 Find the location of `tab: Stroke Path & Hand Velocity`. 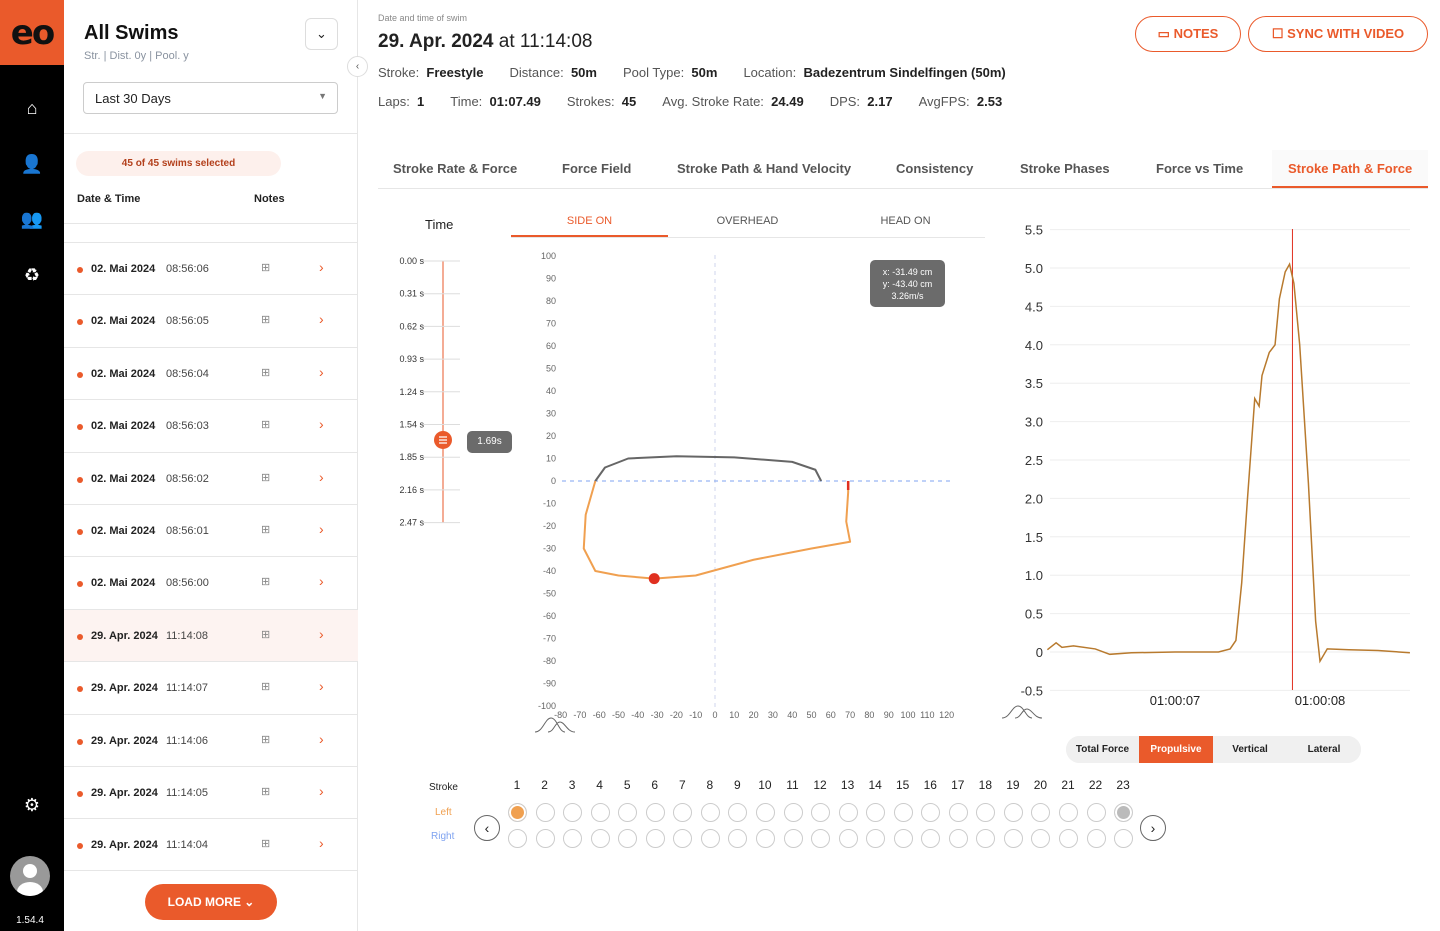

tab: Stroke Path & Hand Velocity is located at coordinates (764, 168).